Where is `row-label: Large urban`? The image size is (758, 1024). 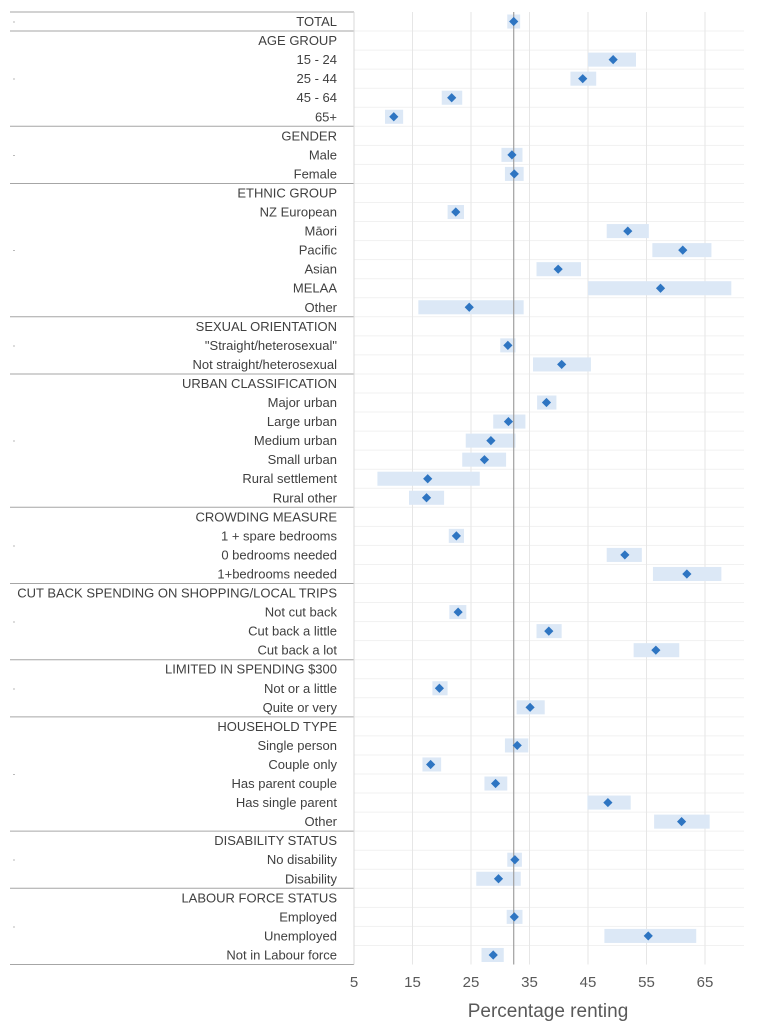 row-label: Large urban is located at coordinates (302, 421).